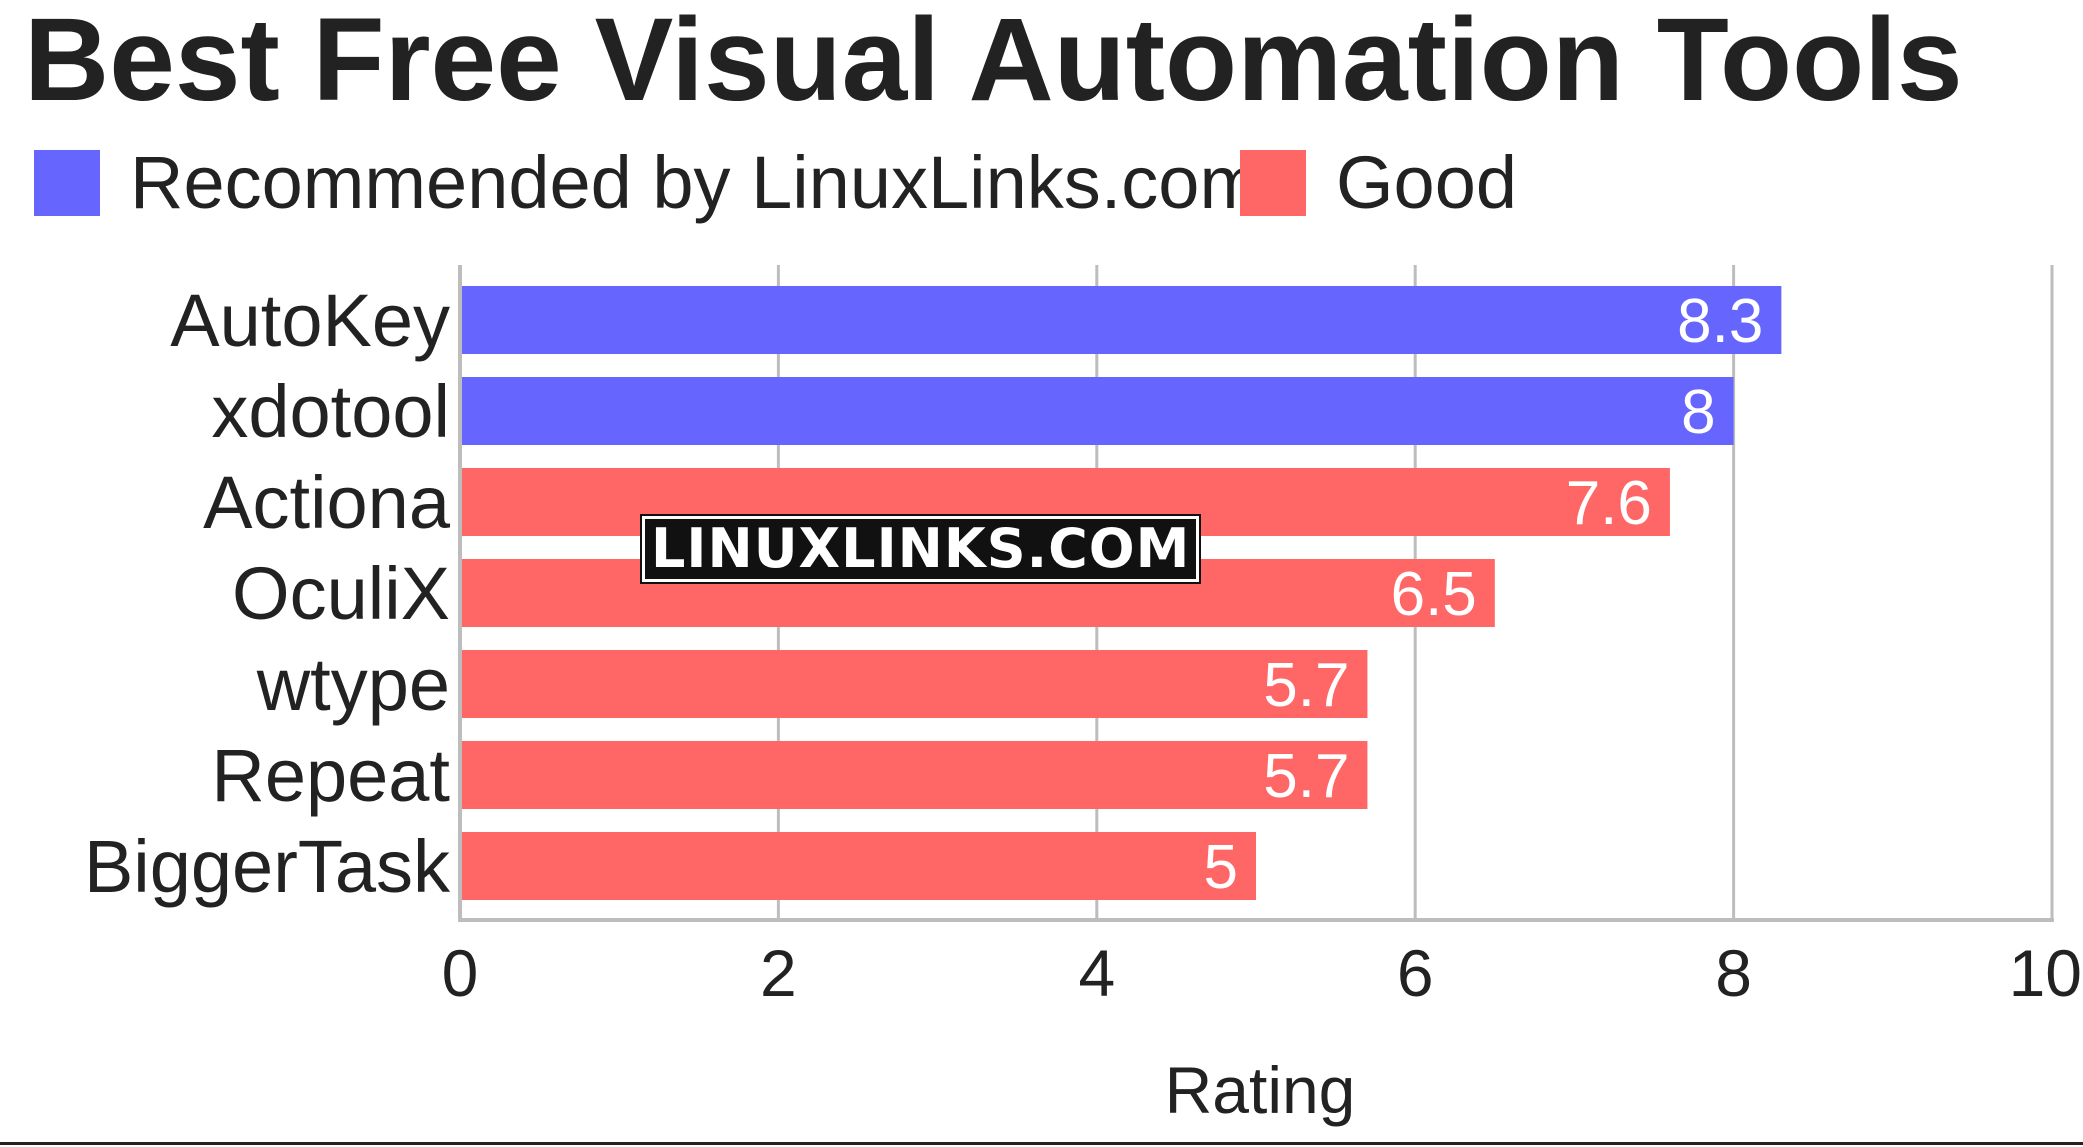  What do you see at coordinates (1041, 1143) in the screenshot?
I see `bottom-rule` at bounding box center [1041, 1143].